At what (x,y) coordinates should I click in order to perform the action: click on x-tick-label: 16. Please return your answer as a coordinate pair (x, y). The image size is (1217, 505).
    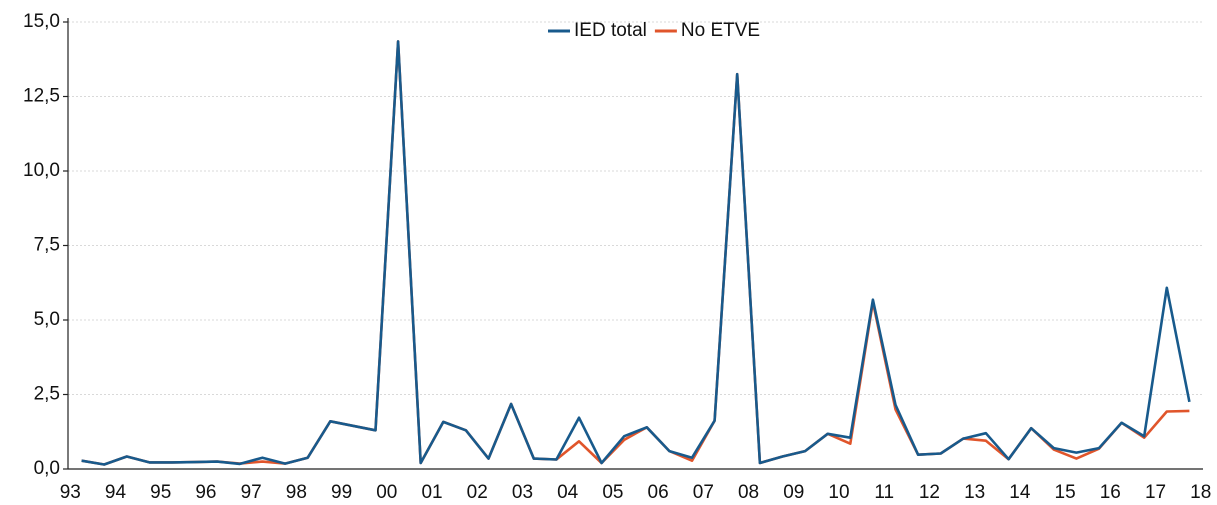
    Looking at the image, I should click on (1110, 492).